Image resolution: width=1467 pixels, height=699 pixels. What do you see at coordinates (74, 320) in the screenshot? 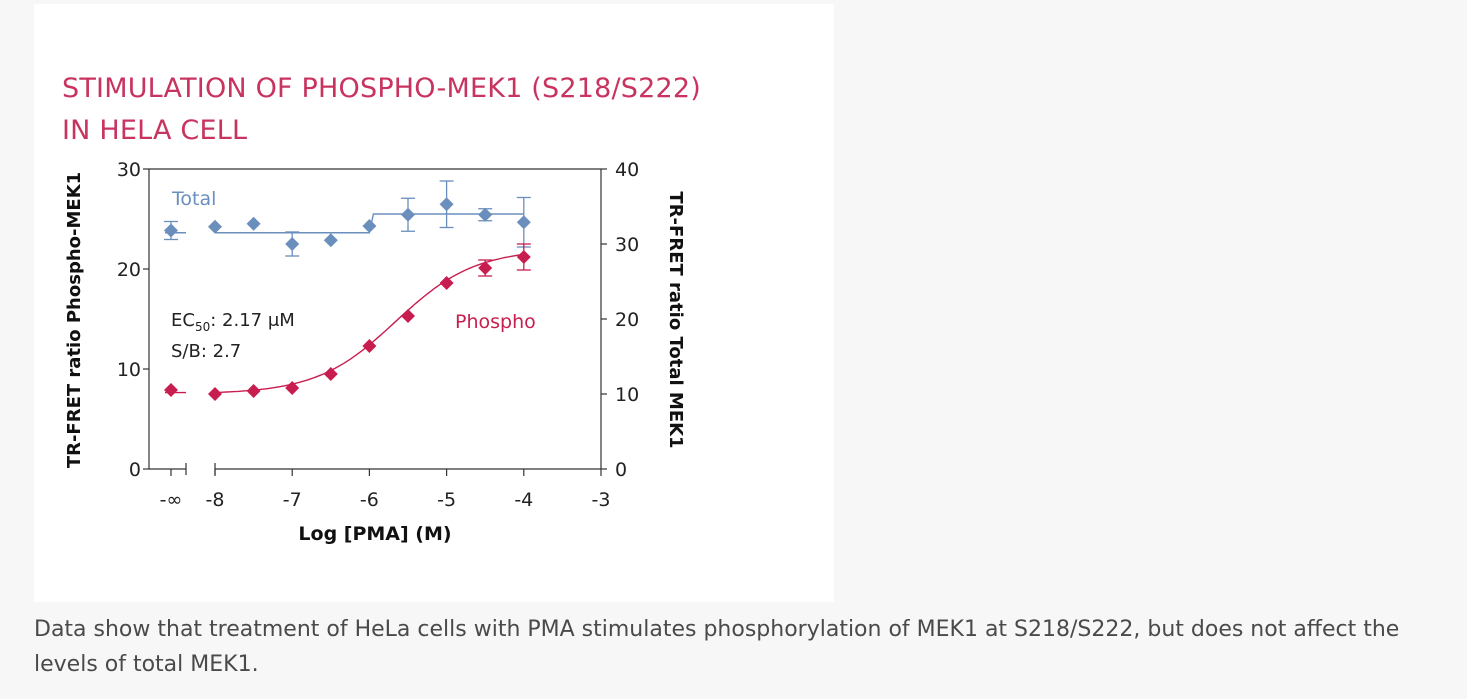
I see `y-axis-label-left: TR-FRET ratio Phospho-MEK1` at bounding box center [74, 320].